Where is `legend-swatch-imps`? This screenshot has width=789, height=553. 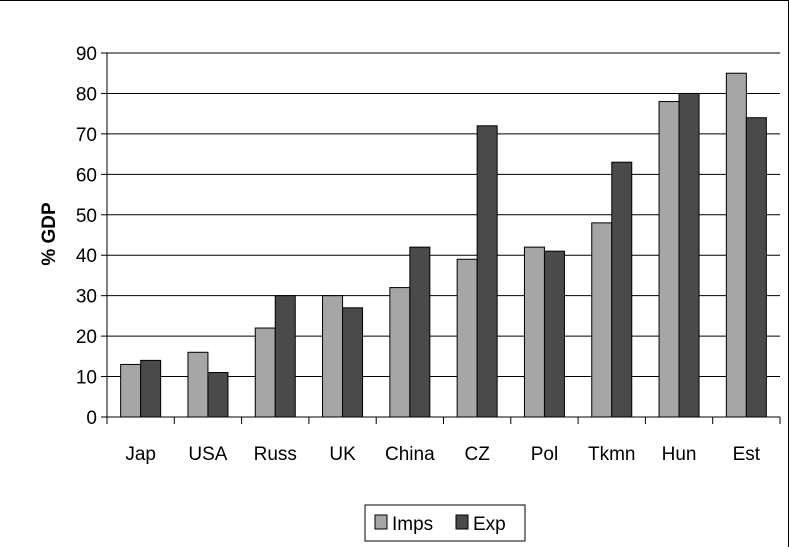 legend-swatch-imps is located at coordinates (381, 522).